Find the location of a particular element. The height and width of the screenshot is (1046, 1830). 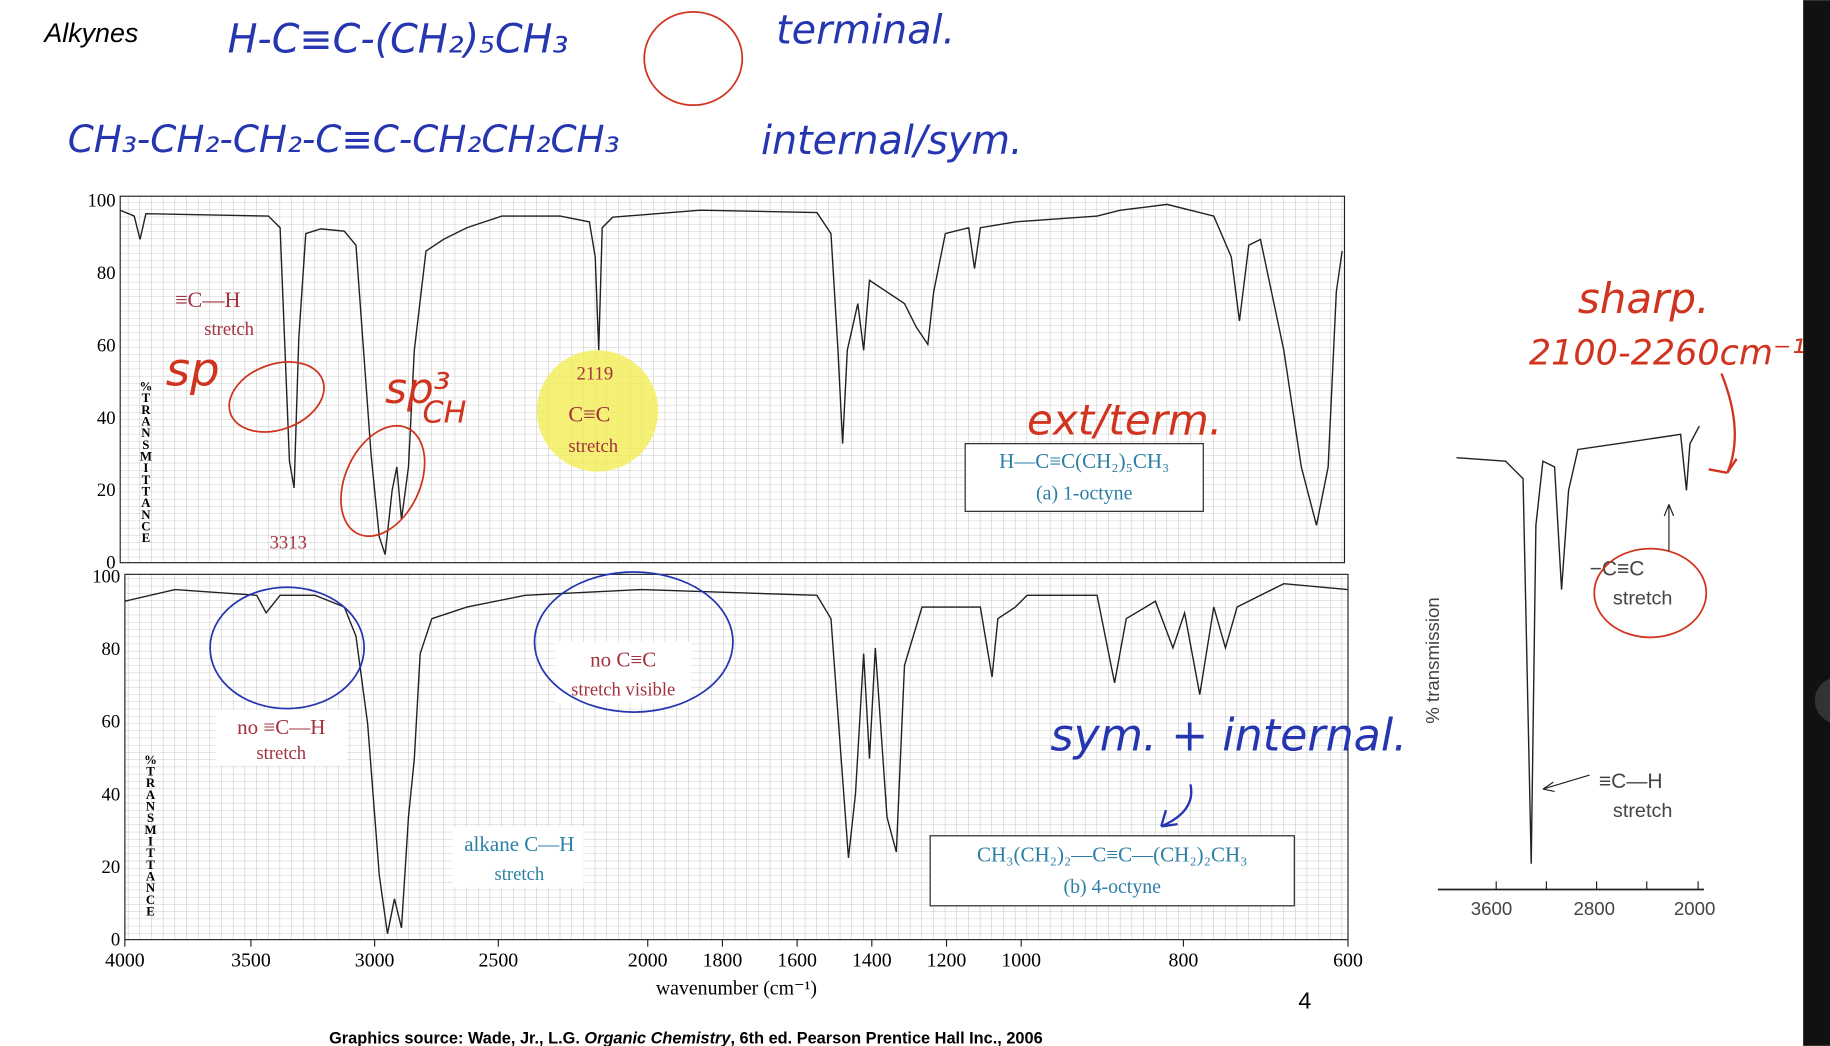

title: Alkynes is located at coordinates (90, 33).